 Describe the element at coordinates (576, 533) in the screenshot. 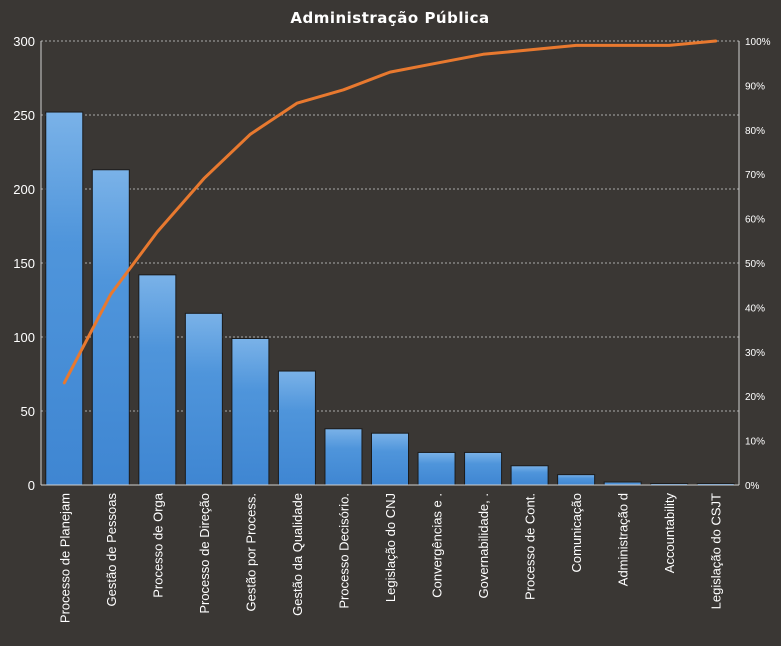

I see `x-tick-label: Comunicação` at that location.